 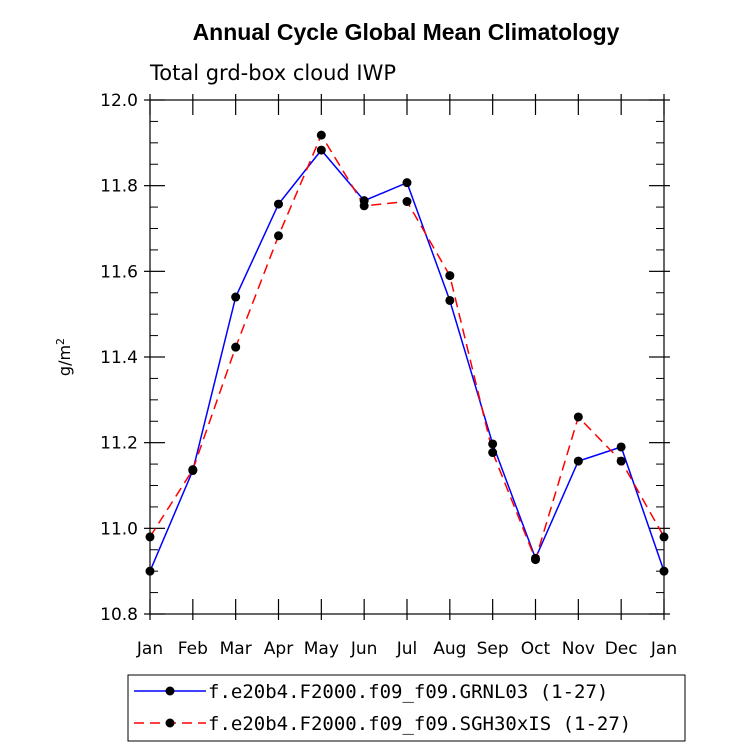 I want to click on x-tick-label: Oct, so click(x=536, y=649).